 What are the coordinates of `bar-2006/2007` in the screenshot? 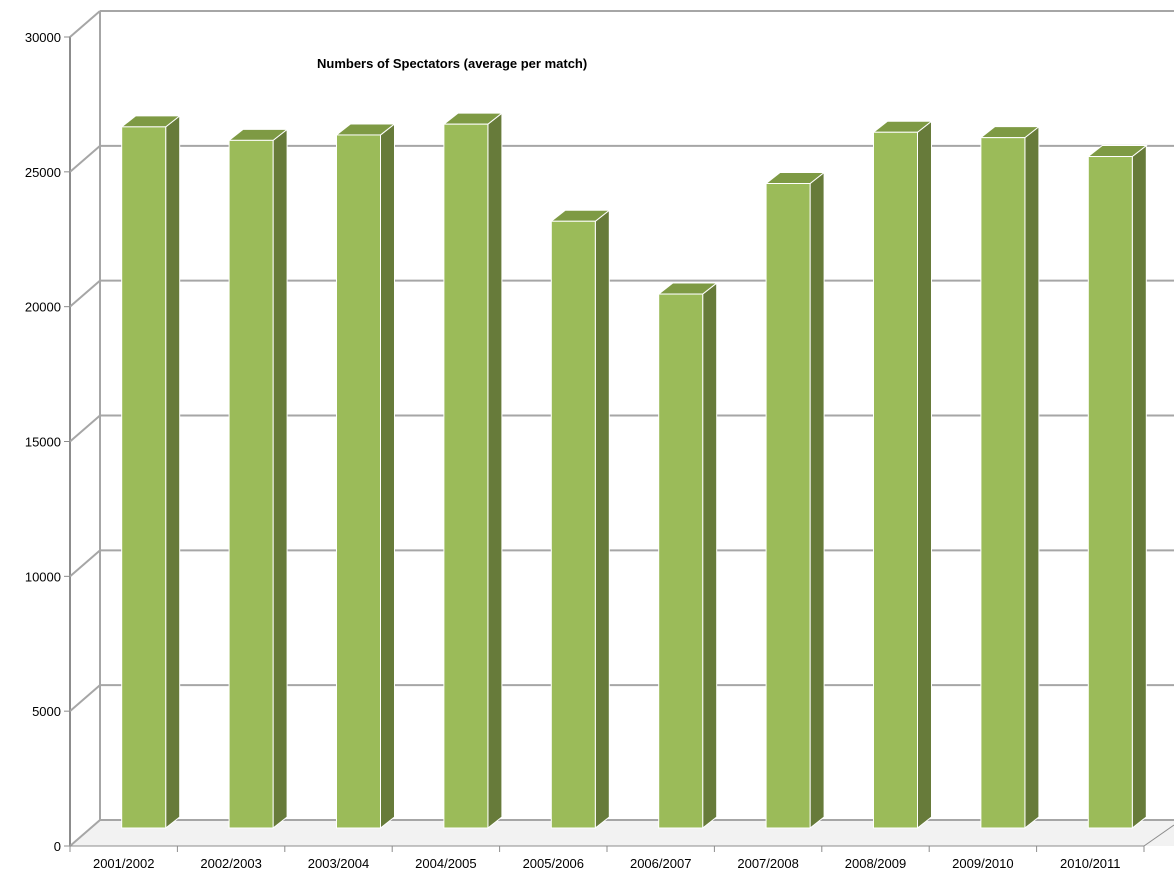 It's located at (688, 556).